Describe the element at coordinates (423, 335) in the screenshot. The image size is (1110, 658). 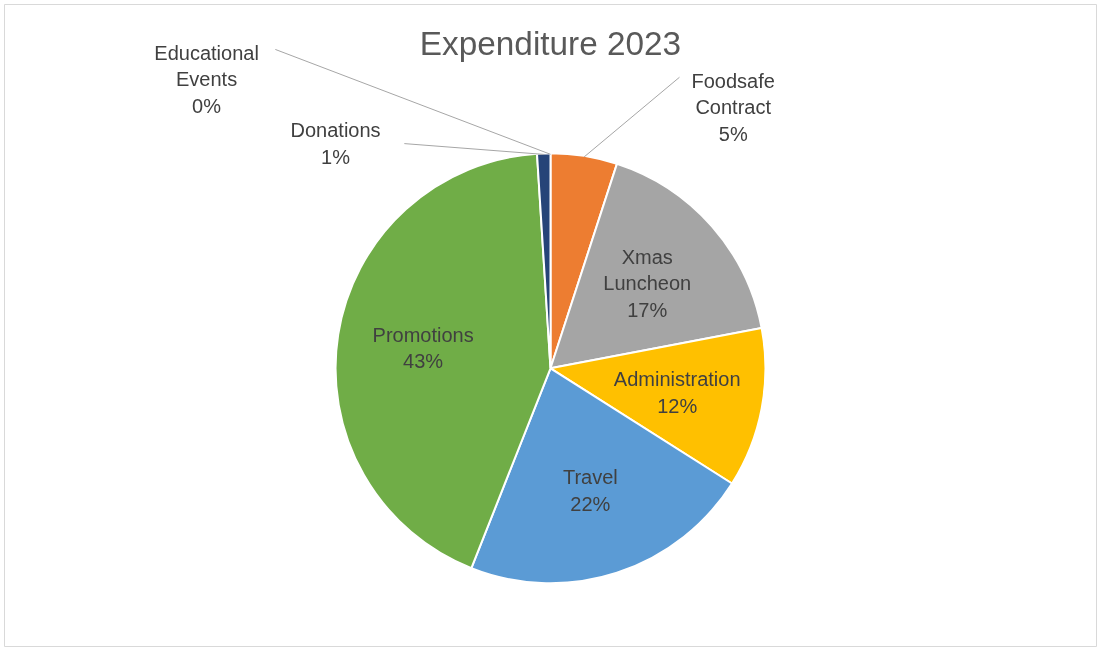
I see `slice-label: Promotions` at that location.